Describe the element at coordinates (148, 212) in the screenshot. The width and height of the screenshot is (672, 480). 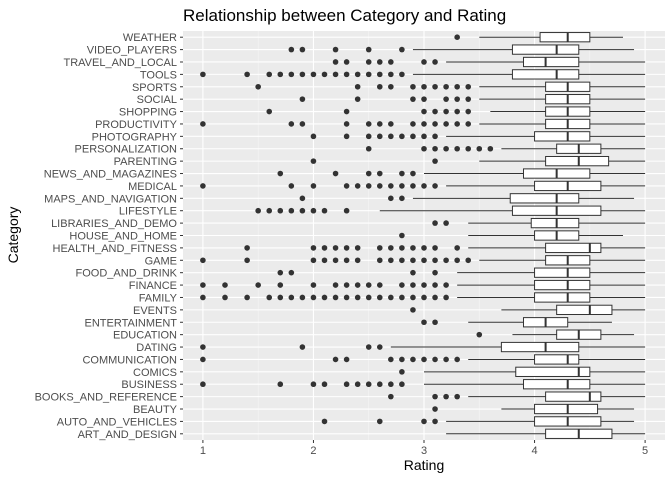
I see `y-tick-label: LIFESTYLE` at that location.